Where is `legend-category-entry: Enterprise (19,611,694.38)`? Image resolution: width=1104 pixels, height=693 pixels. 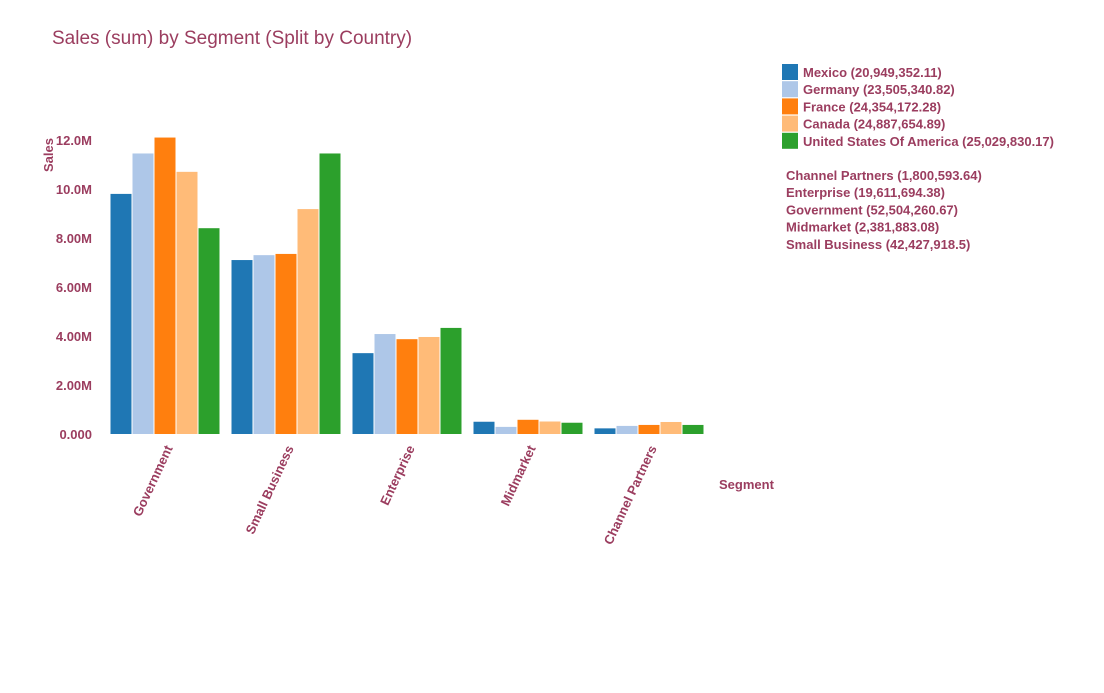 legend-category-entry: Enterprise (19,611,694.38) is located at coordinates (865, 192).